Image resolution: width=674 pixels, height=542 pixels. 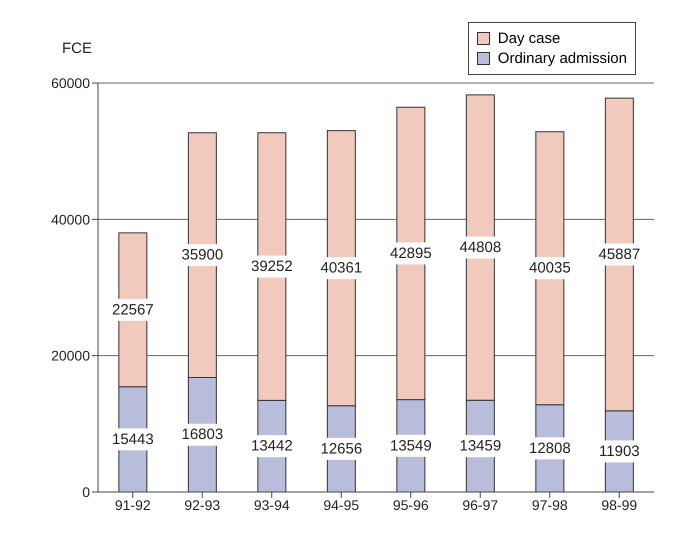 I want to click on data-label: 11903, so click(x=619, y=451).